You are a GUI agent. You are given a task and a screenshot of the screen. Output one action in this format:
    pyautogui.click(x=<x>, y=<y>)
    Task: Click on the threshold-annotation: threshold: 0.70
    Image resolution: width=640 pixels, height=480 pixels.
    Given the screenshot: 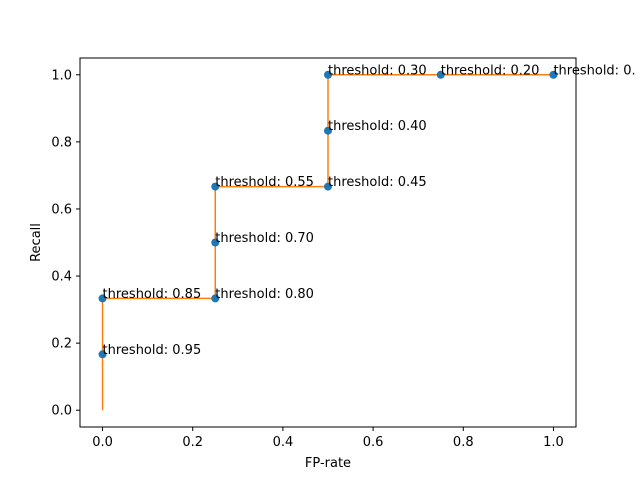 What is the action you would take?
    pyautogui.click(x=264, y=238)
    